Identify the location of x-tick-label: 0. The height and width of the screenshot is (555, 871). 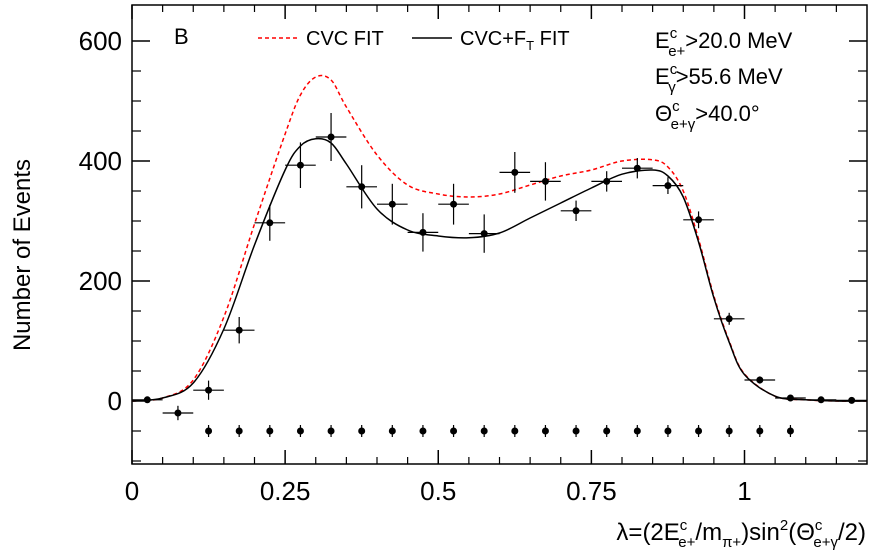
(132, 491).